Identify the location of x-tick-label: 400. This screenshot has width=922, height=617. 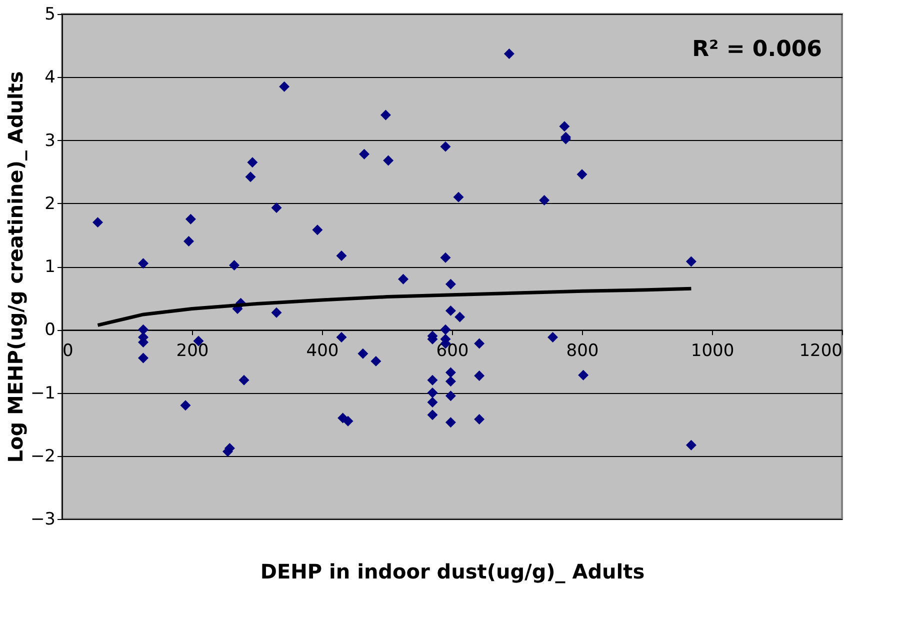
(322, 351).